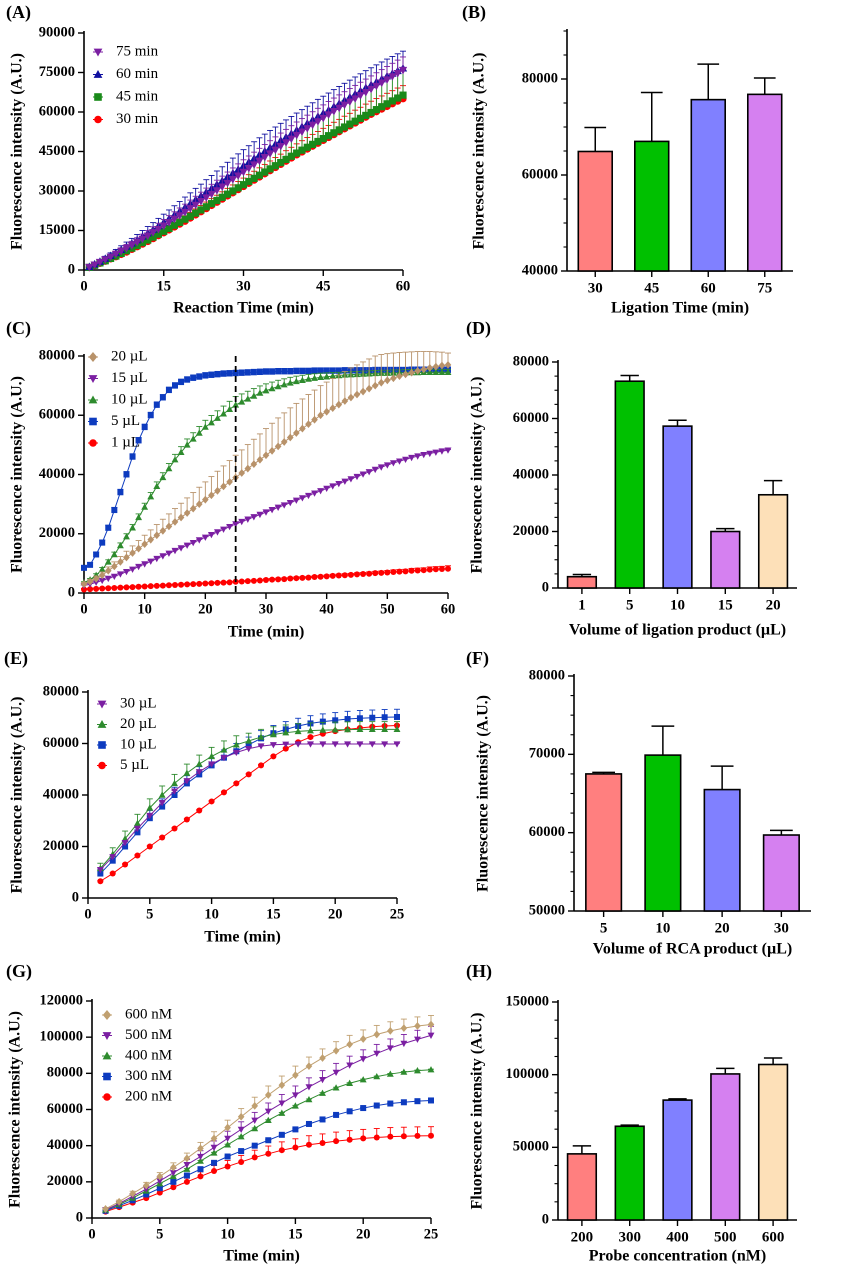  What do you see at coordinates (62, 1000) in the screenshot?
I see `y-tick-label: 120000` at bounding box center [62, 1000].